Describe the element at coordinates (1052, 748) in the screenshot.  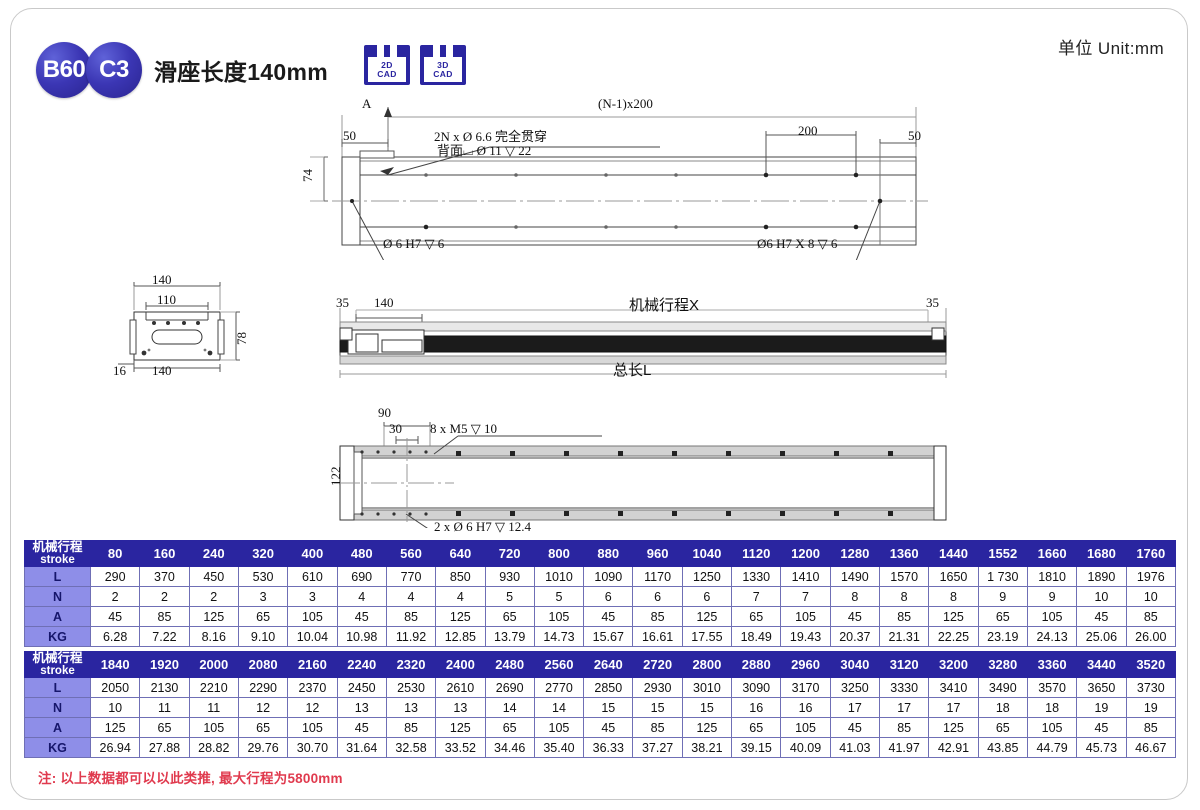
I see `cell-KG: 44.79` at that location.